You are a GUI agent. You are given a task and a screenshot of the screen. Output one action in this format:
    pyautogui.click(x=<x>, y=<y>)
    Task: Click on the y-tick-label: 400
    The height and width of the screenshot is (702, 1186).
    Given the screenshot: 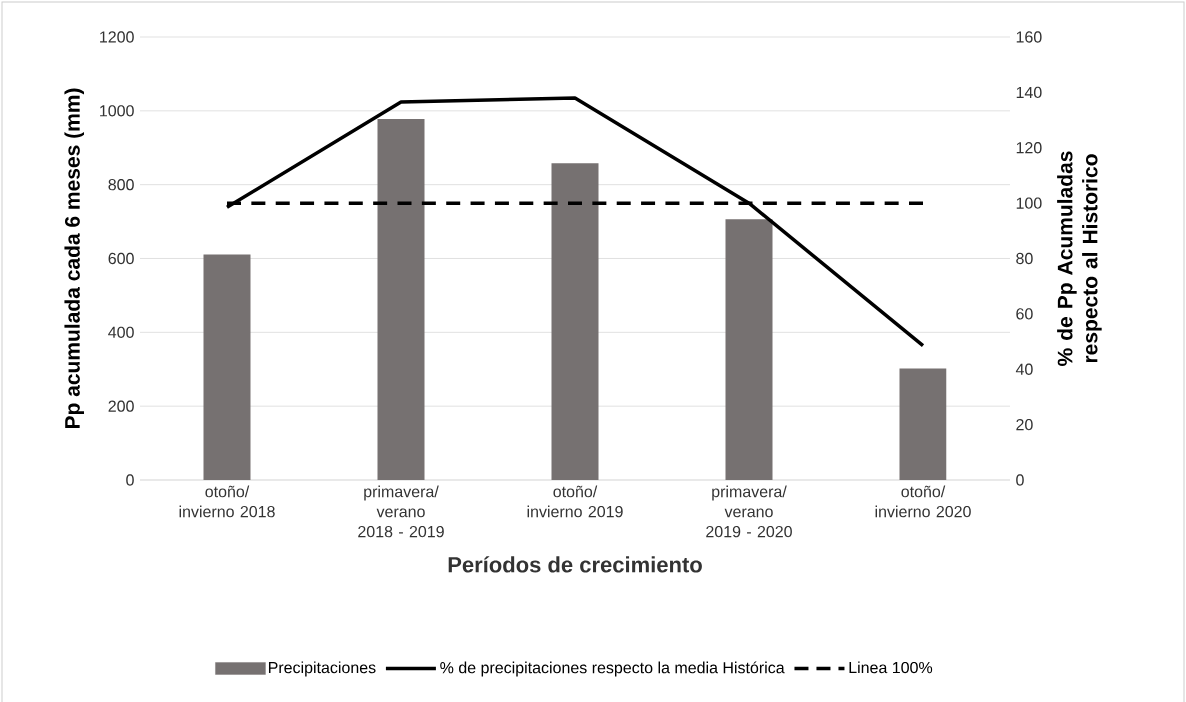 What is the action you would take?
    pyautogui.click(x=121, y=332)
    